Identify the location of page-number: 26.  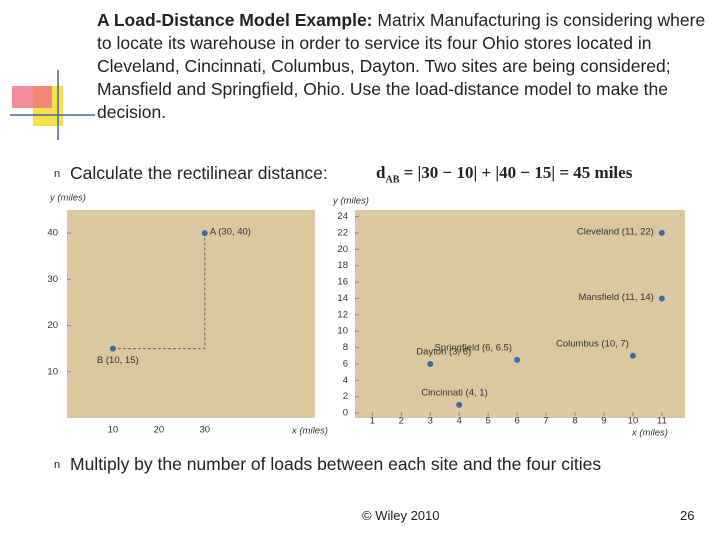
(687, 515).